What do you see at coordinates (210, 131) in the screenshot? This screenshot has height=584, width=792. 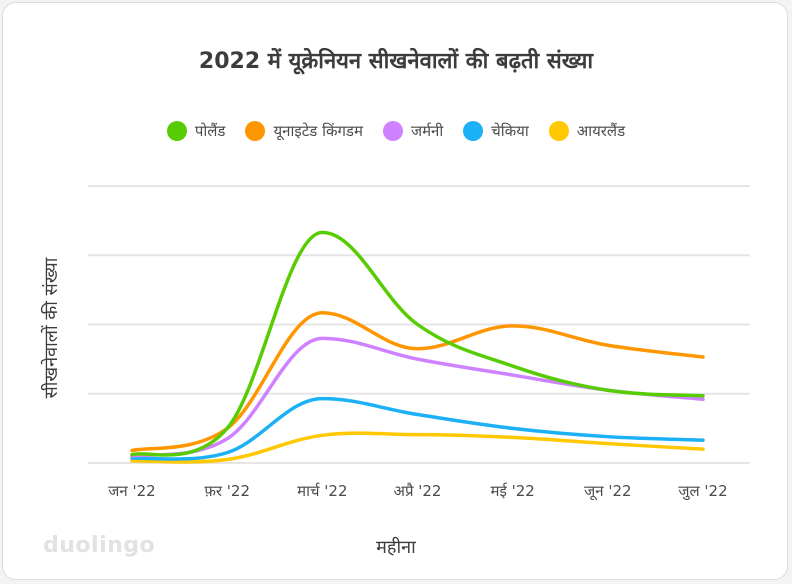 I see `legend-label-poland: पोलैंड` at bounding box center [210, 131].